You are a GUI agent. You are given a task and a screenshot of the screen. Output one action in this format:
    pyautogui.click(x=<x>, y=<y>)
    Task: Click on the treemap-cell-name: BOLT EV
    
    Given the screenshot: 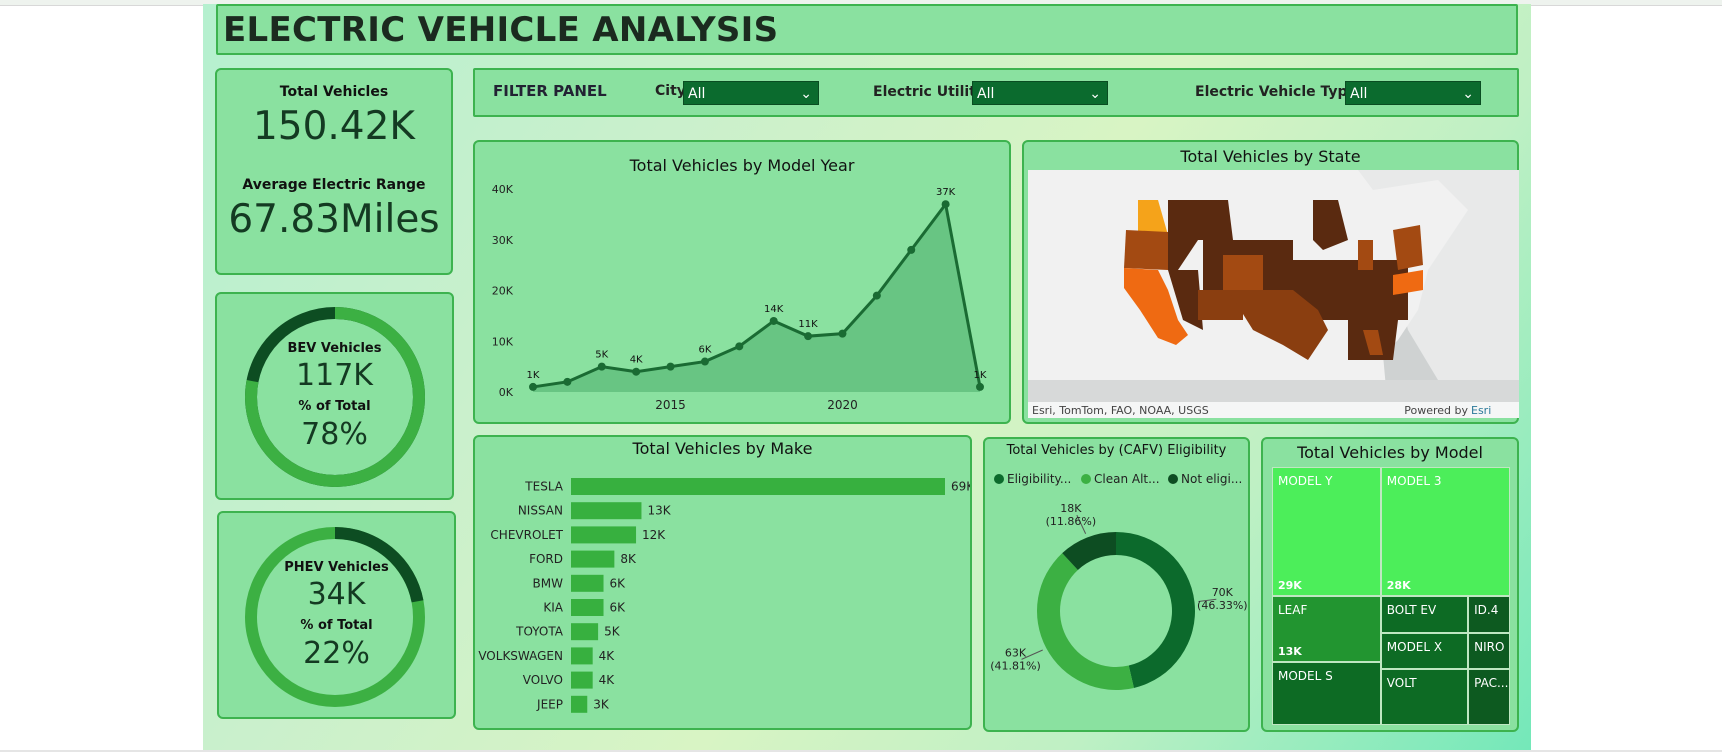 What is the action you would take?
    pyautogui.click(x=1411, y=610)
    